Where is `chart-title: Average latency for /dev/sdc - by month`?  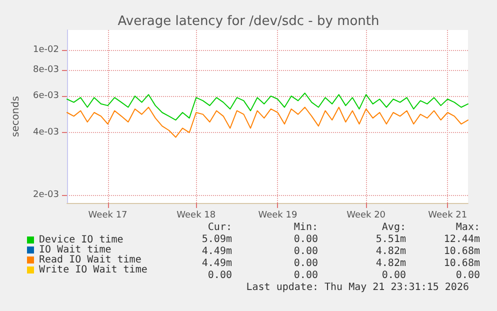 chart-title: Average latency for /dev/sdc - by month is located at coordinates (249, 21).